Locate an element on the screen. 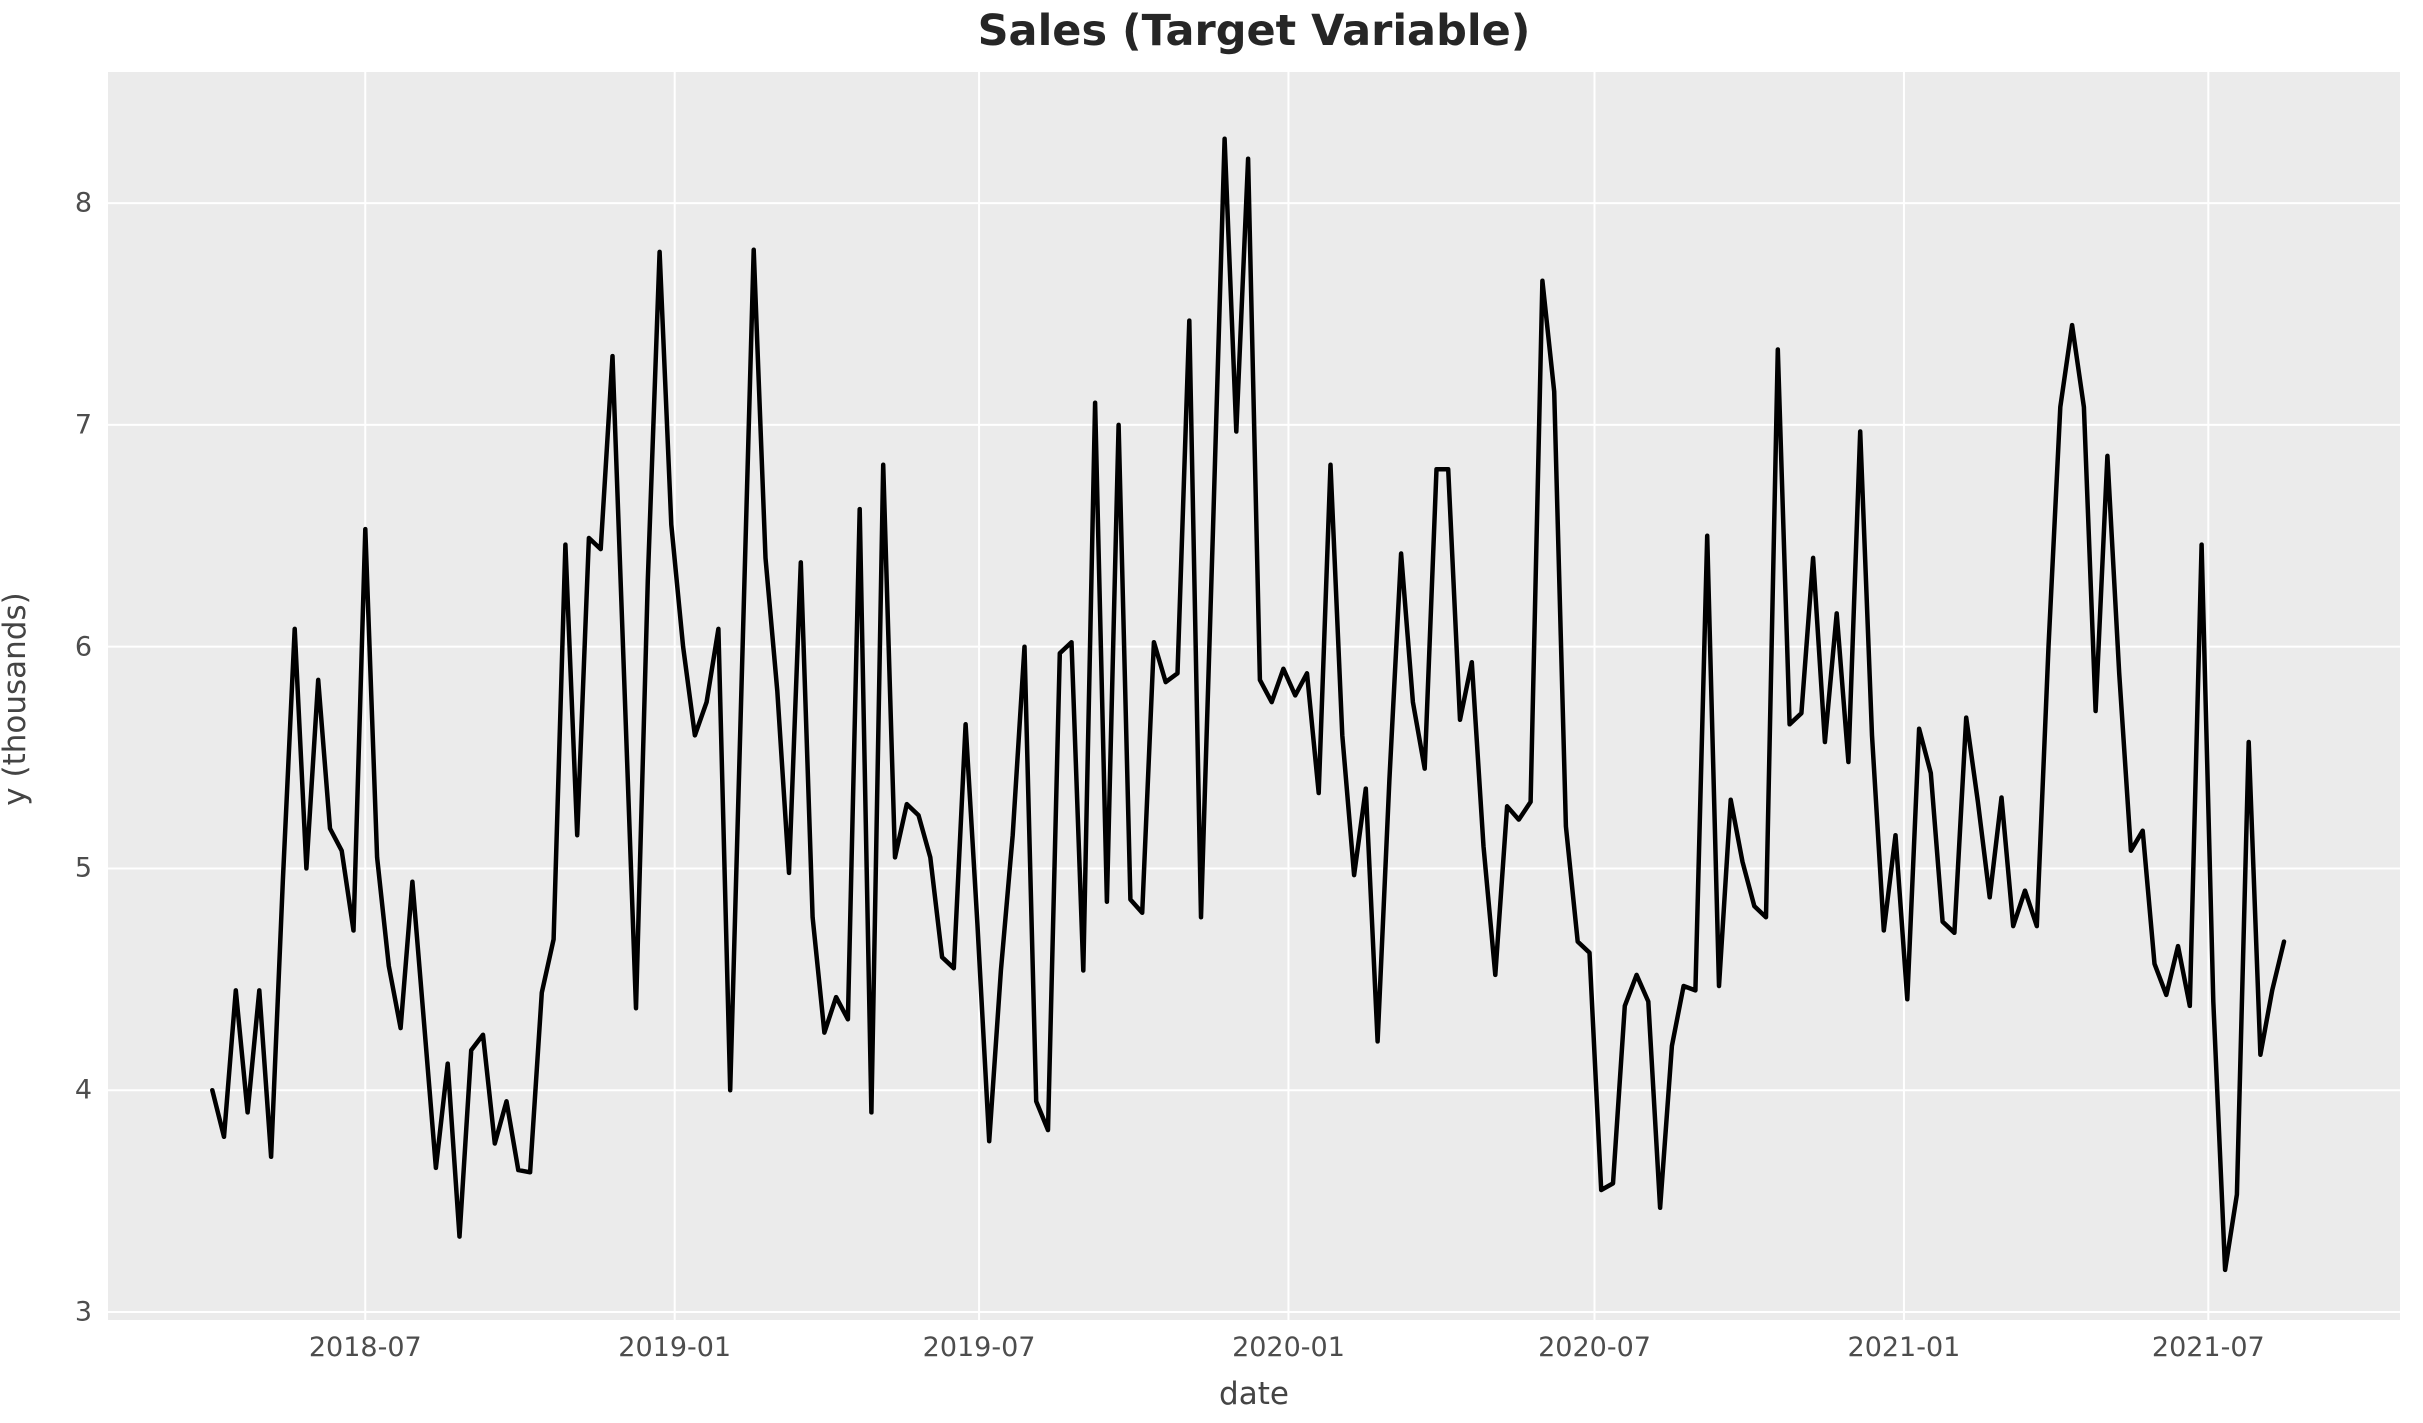 This screenshot has width=2423, height=1423. y-tick-label: 7 is located at coordinates (83, 425).